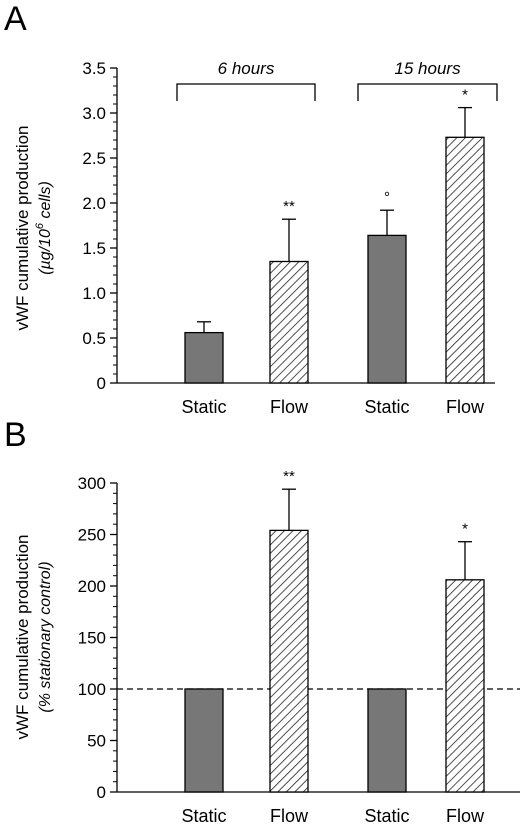  Describe the element at coordinates (92, 689) in the screenshot. I see `y-tick-label: 100` at that location.